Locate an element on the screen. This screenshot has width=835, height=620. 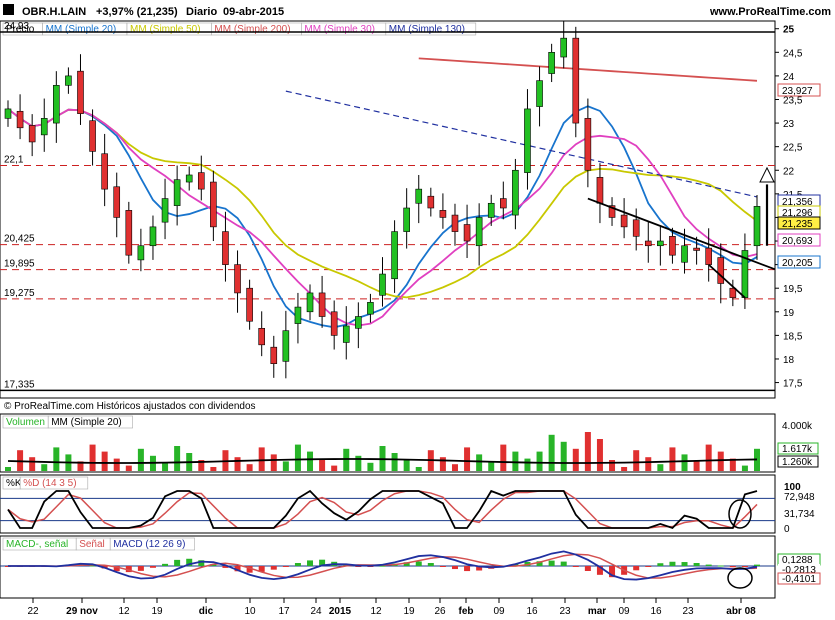
price-badge is located at coordinates (799, 262).